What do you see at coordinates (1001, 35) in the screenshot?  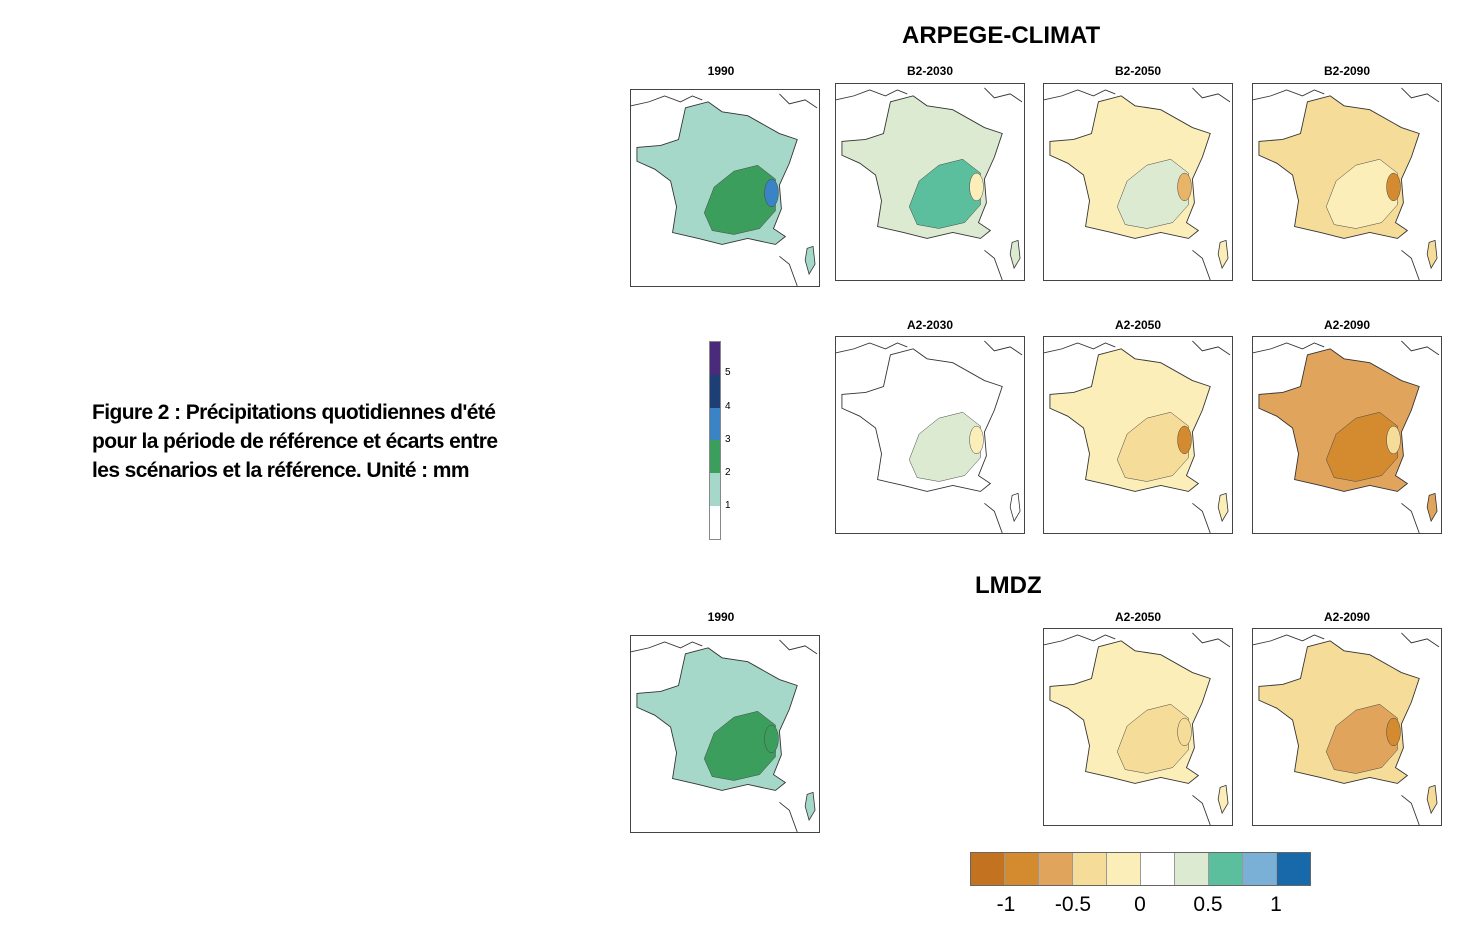 I see `arpege-title: ARPEGE-CLIMAT` at bounding box center [1001, 35].